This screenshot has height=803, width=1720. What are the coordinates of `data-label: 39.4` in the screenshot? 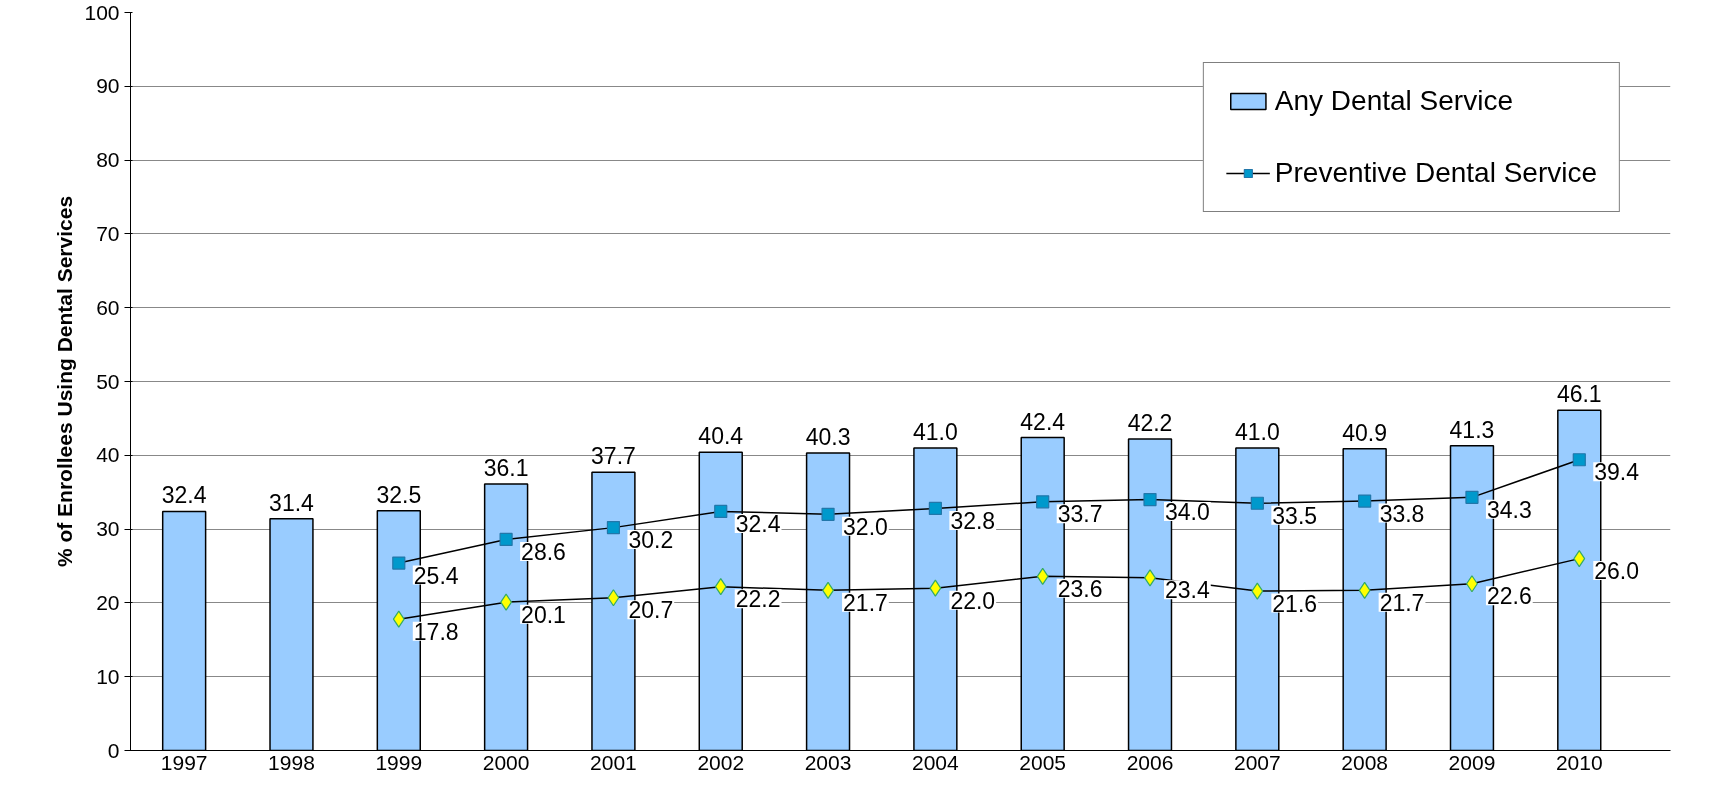 It's located at (1617, 472).